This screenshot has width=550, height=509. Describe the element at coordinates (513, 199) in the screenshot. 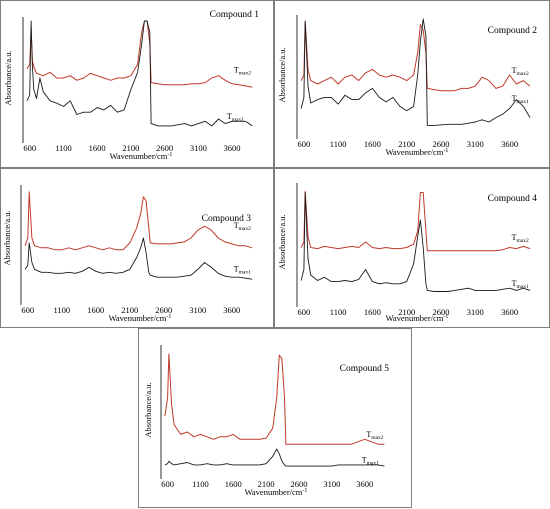

I see `chart-title: Compound 4` at that location.